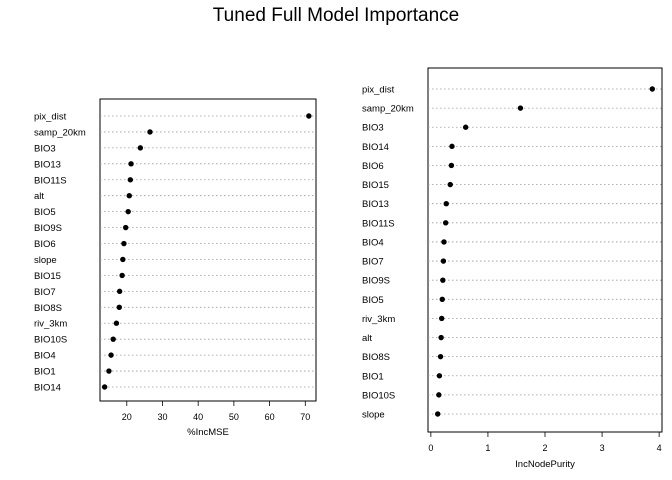  I want to click on incmse-label-riv-3km: riv_3km, so click(50, 324).